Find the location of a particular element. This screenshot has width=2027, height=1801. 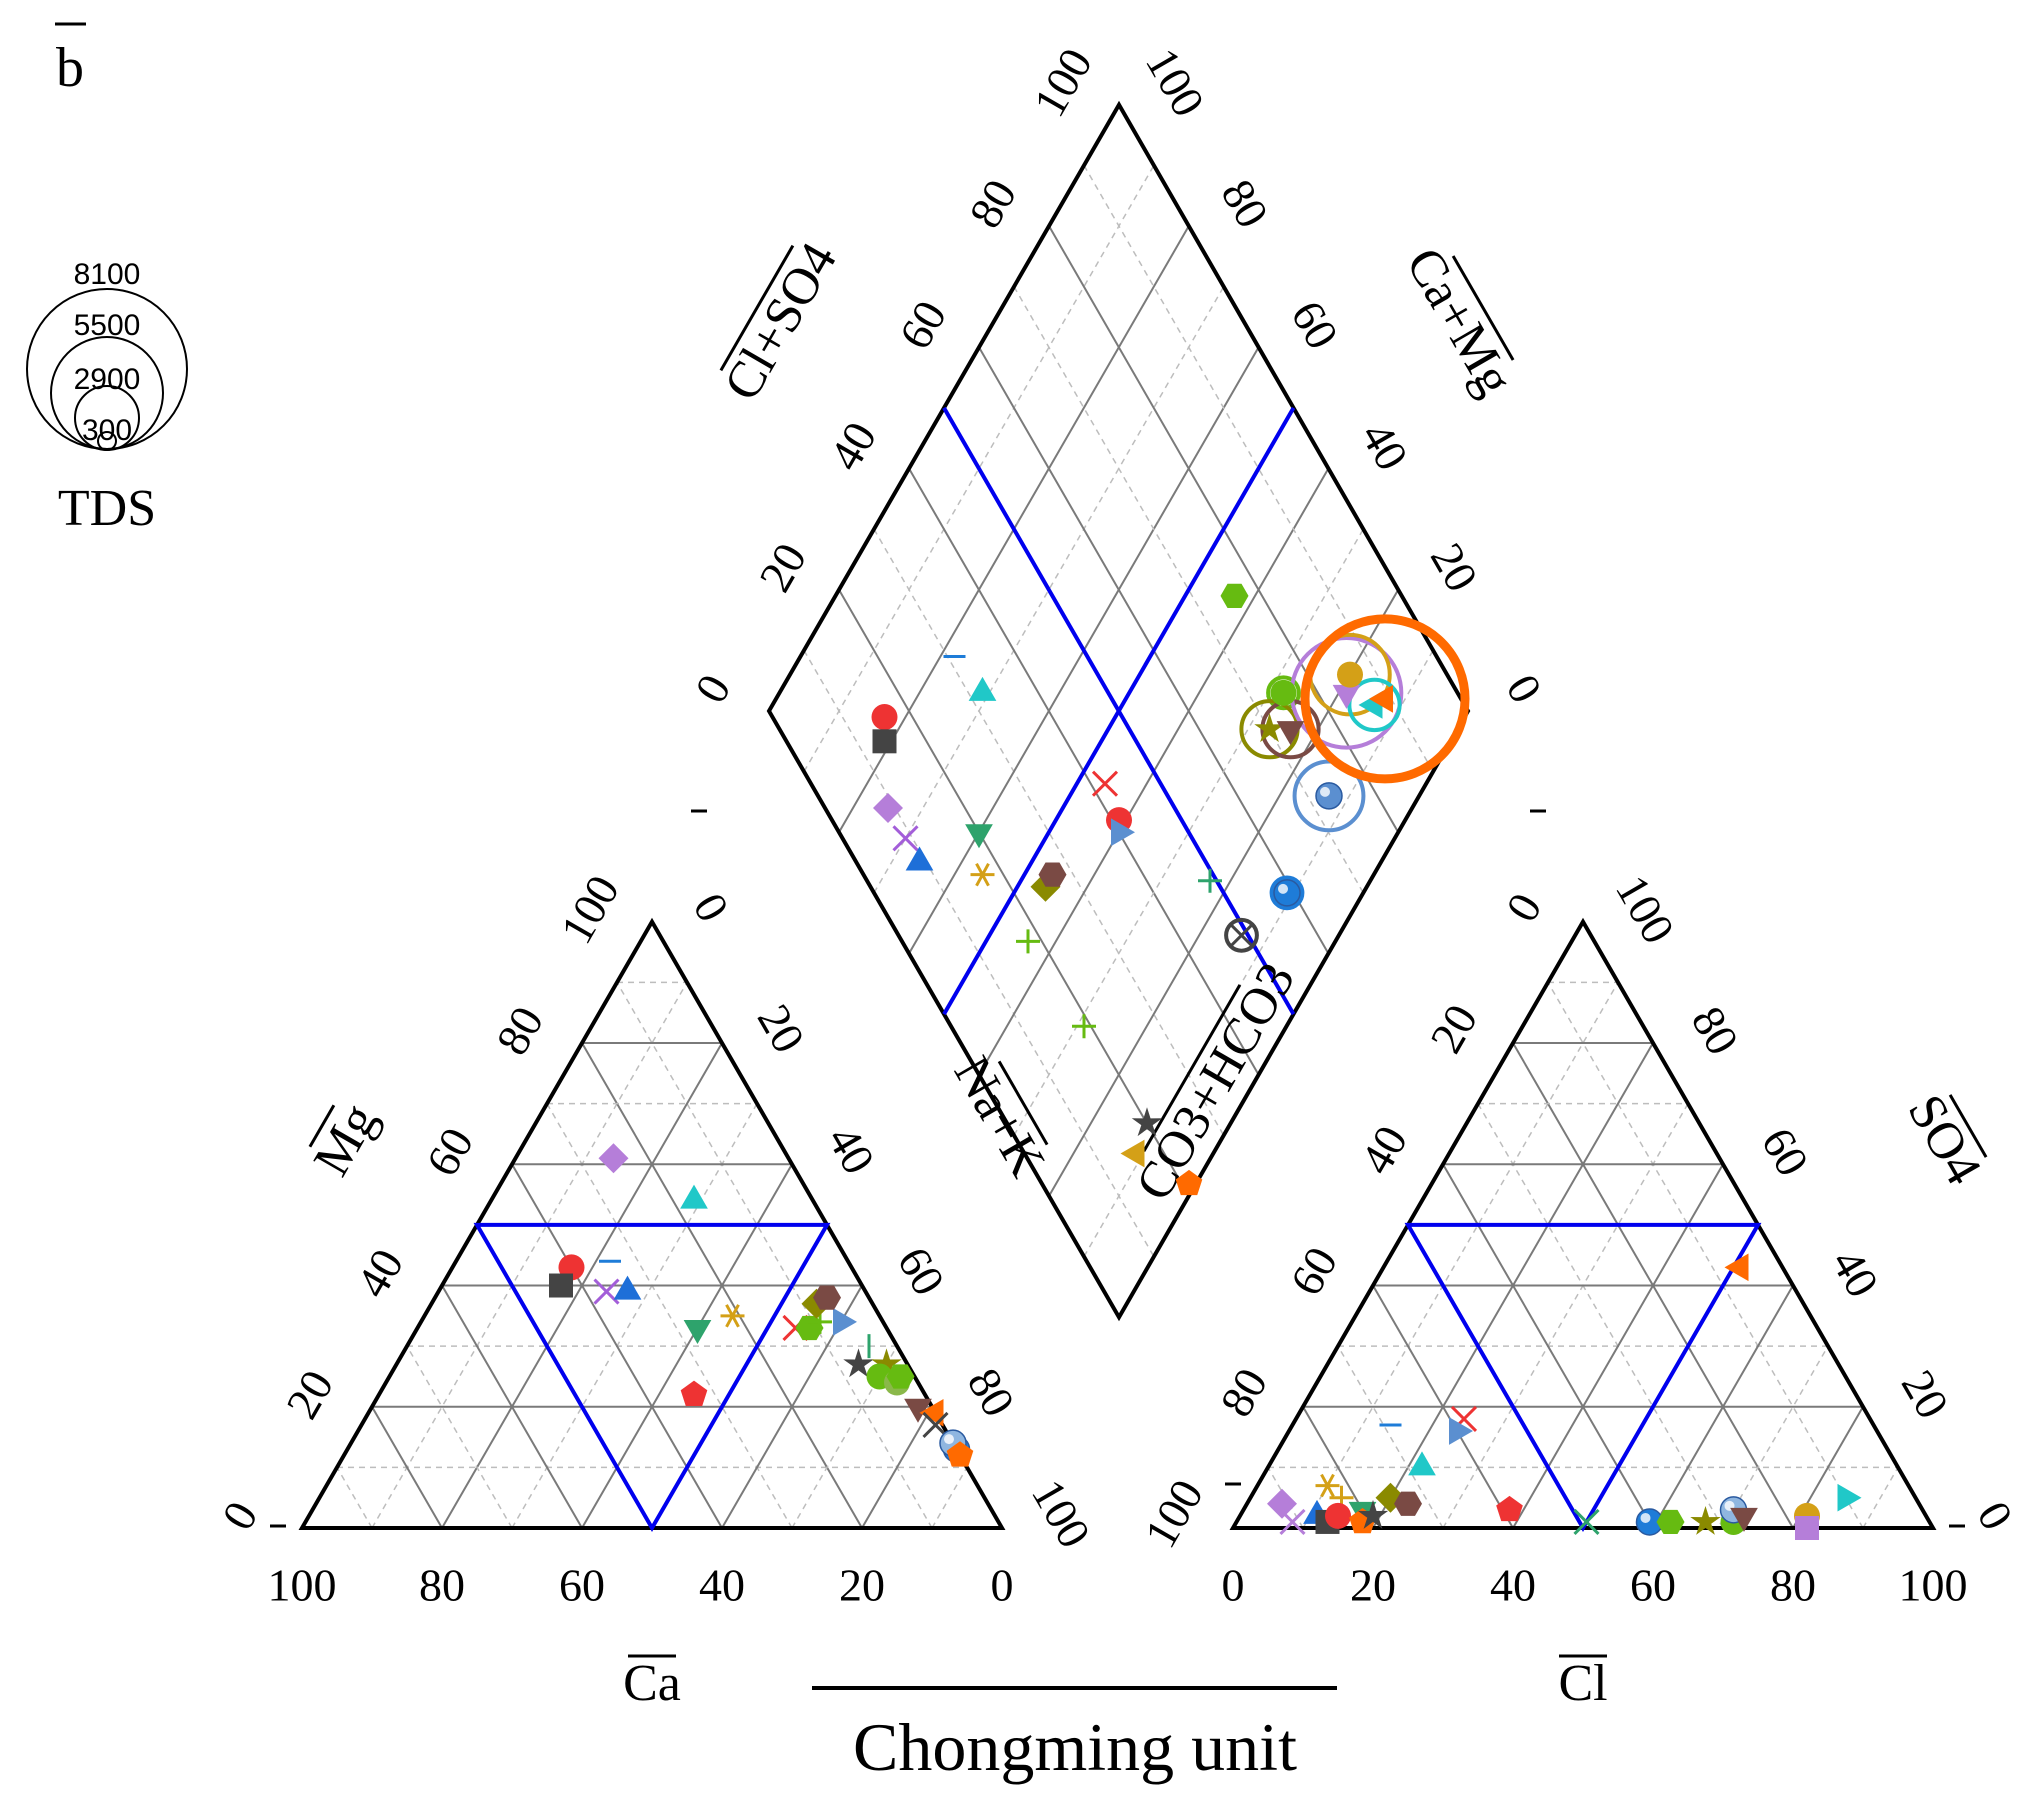

anion-bottom-tick: 0 is located at coordinates (1233, 1585).